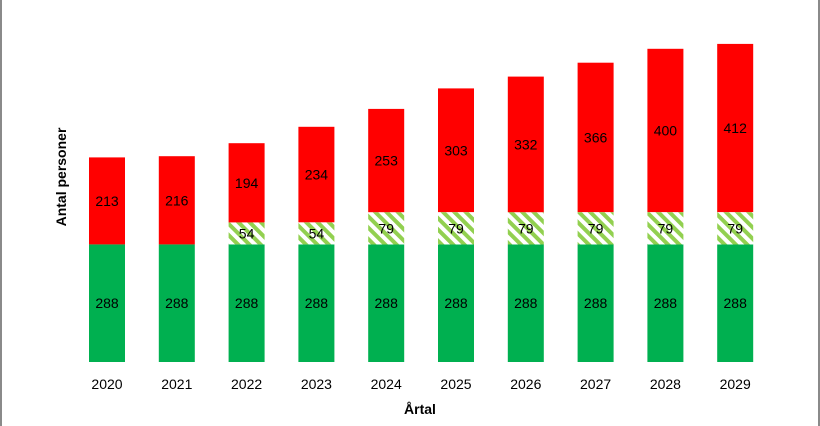  I want to click on data-label-red-segment-2029: 412, so click(736, 128).